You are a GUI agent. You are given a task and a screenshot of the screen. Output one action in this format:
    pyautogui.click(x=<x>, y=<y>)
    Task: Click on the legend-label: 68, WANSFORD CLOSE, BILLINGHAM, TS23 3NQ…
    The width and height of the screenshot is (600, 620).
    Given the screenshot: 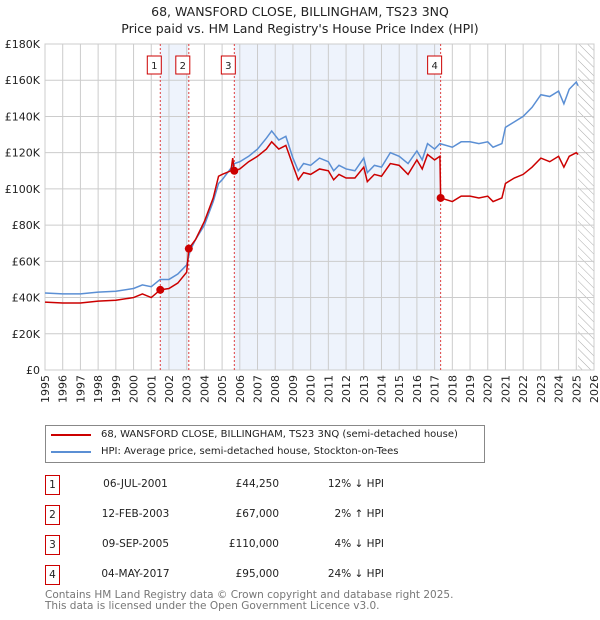 What is the action you would take?
    pyautogui.click(x=279, y=434)
    